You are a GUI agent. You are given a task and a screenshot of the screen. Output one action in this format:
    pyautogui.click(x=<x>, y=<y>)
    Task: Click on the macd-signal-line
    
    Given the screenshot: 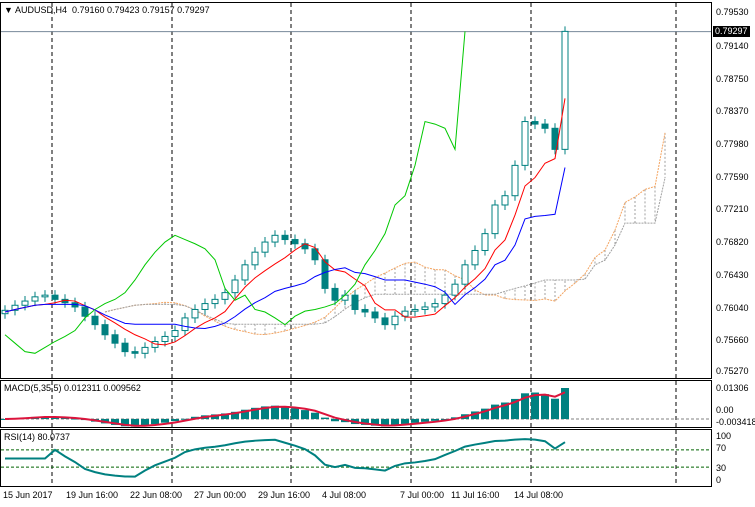 What is the action you would take?
    pyautogui.click(x=285, y=409)
    